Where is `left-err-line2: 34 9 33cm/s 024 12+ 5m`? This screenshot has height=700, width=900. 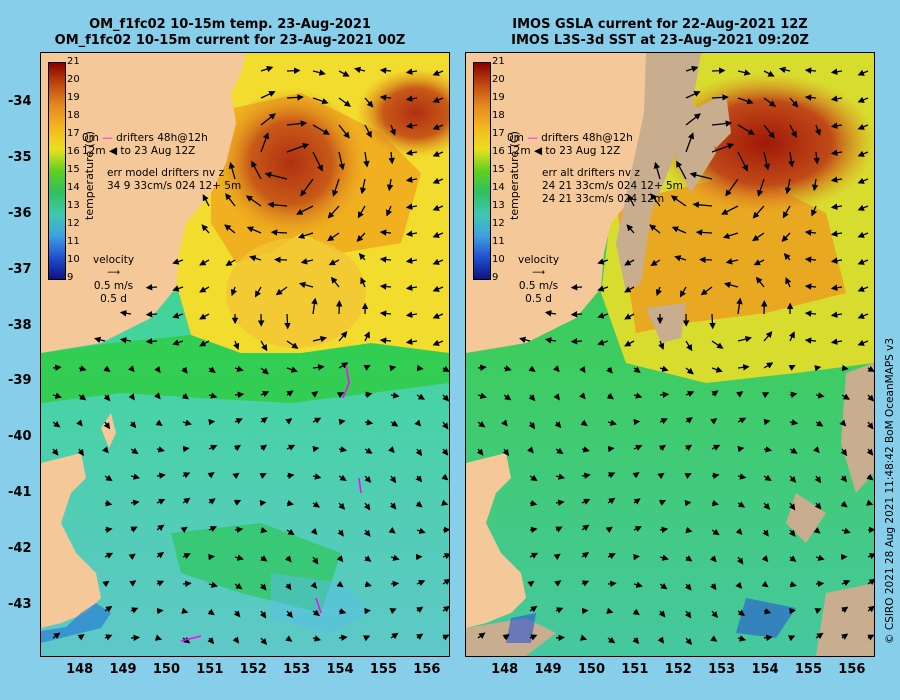
left-err-line2: 34 9 33cm/s 024 12+ 5m is located at coordinates (174, 186).